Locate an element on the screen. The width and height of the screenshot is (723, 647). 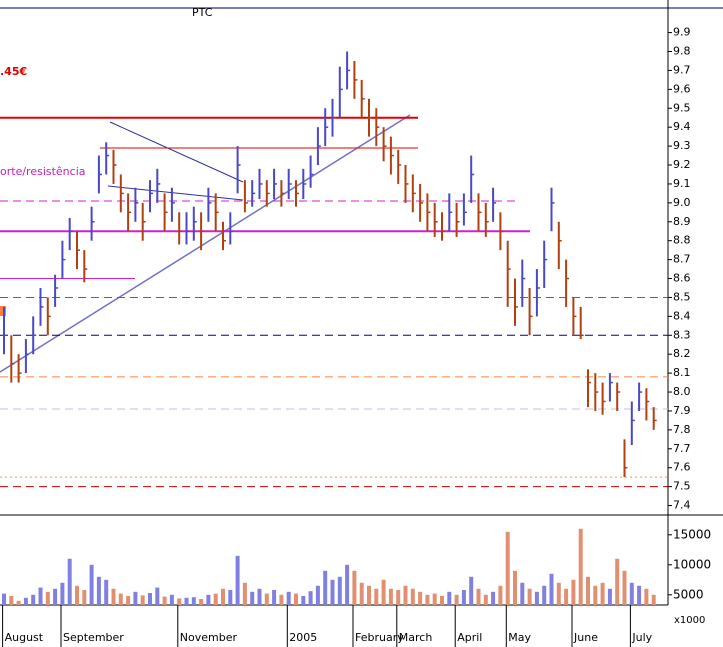
y-tick-label: 7.7 is located at coordinates (682, 448).